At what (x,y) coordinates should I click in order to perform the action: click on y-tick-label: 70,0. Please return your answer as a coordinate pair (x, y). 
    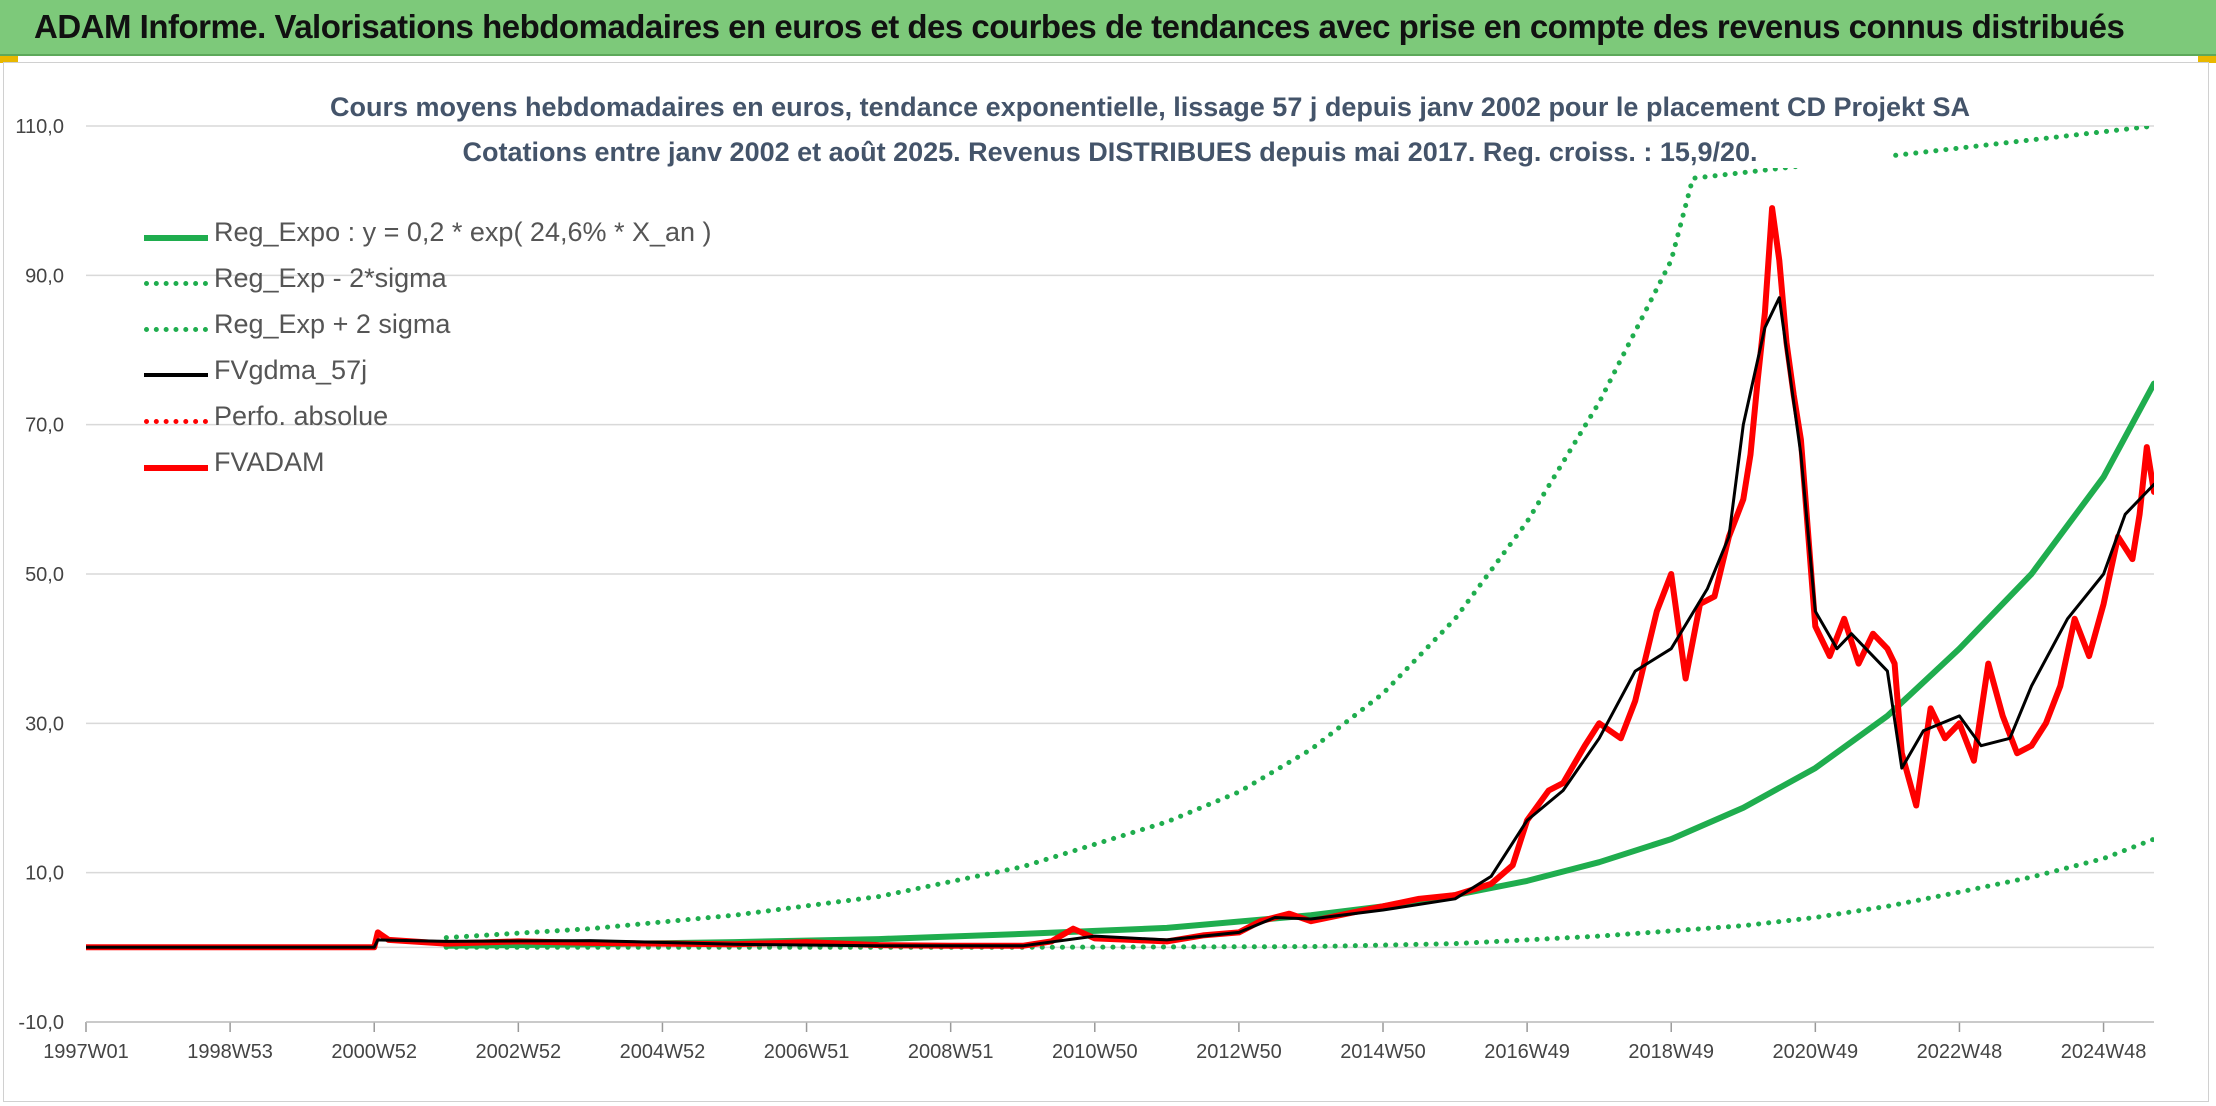
    Looking at the image, I should click on (44, 426).